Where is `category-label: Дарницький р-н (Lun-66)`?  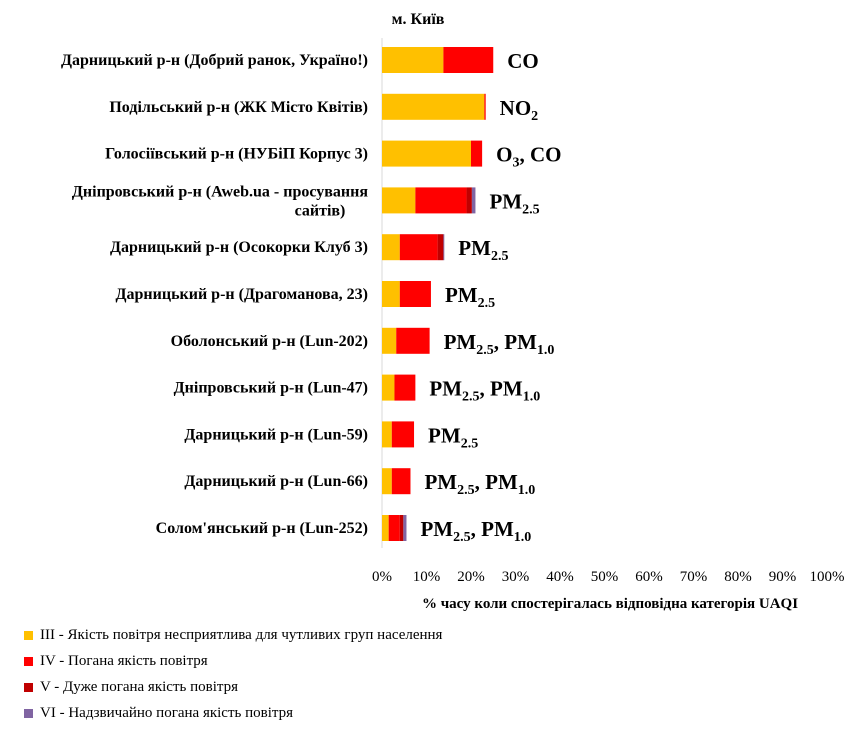 category-label: Дарницький р-н (Lun-66) is located at coordinates (276, 481).